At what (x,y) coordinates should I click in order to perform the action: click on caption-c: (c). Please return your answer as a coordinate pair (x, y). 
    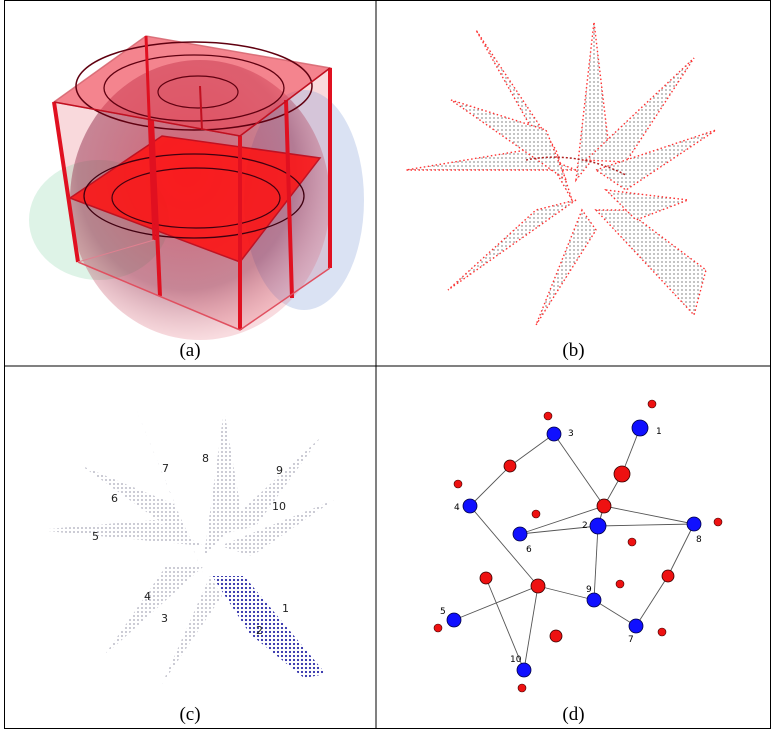
    Looking at the image, I should click on (190, 714).